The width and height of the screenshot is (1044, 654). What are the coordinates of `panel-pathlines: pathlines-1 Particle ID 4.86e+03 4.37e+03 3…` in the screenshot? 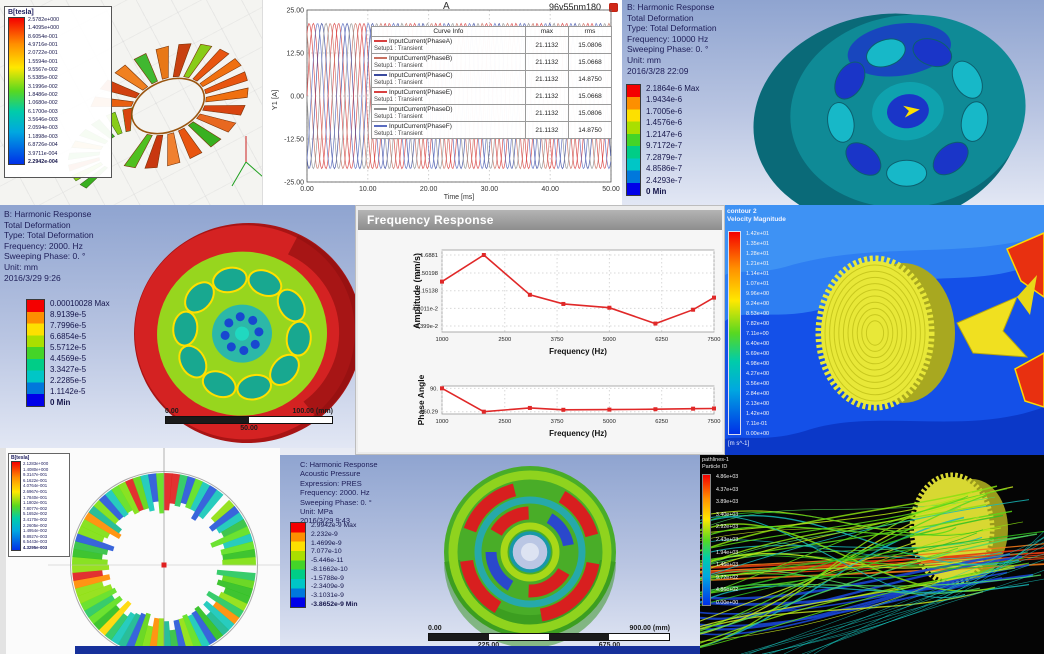 It's located at (872, 554).